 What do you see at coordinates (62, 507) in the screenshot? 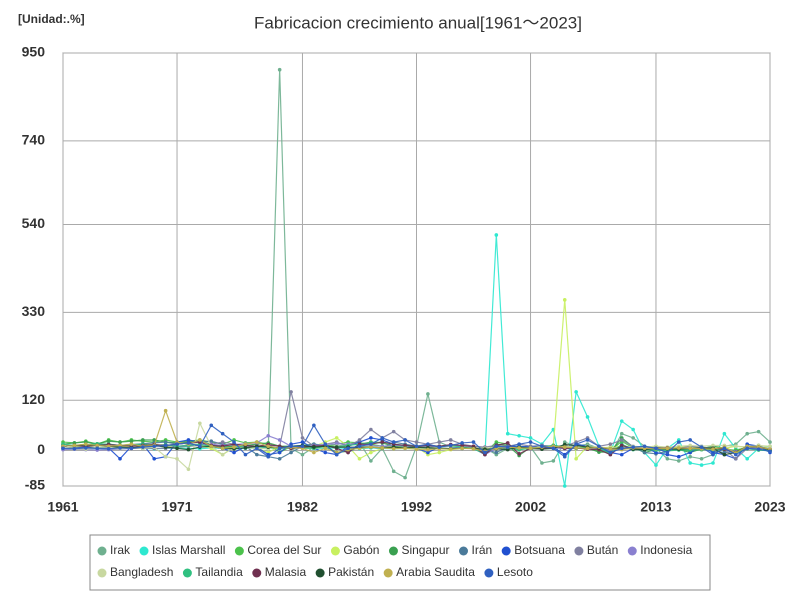
I see `x-tick-label: 1961` at bounding box center [62, 507].